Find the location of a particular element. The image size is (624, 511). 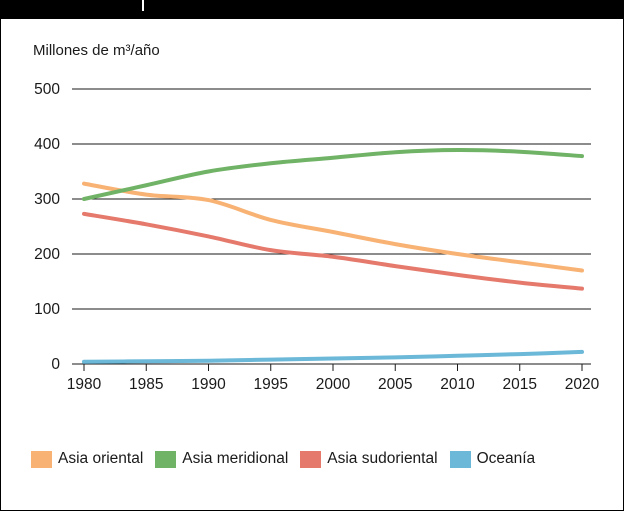

x-tick-label-2000: 2000 is located at coordinates (333, 384).